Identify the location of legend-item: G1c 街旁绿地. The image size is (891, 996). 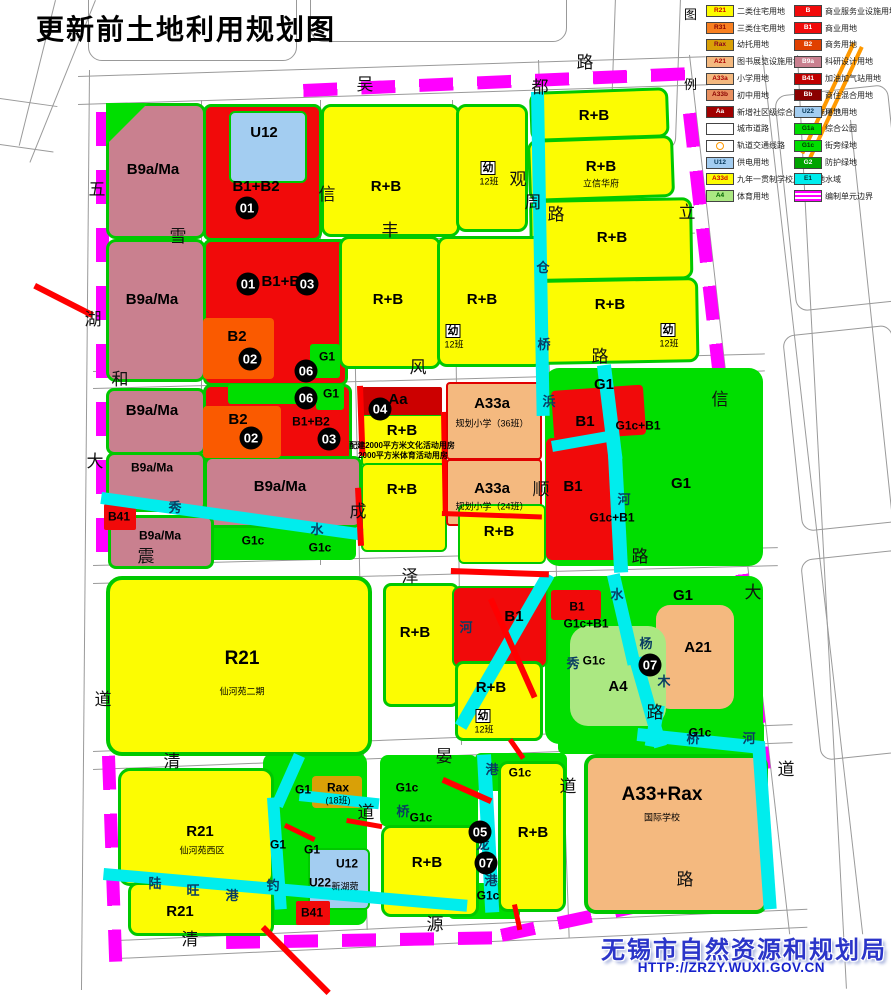
(842, 145).